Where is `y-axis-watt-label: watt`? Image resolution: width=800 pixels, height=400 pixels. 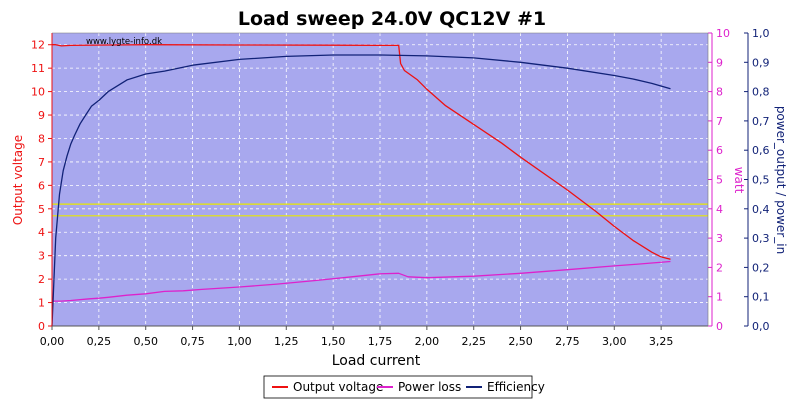
y-axis-watt-label: watt is located at coordinates (739, 180).